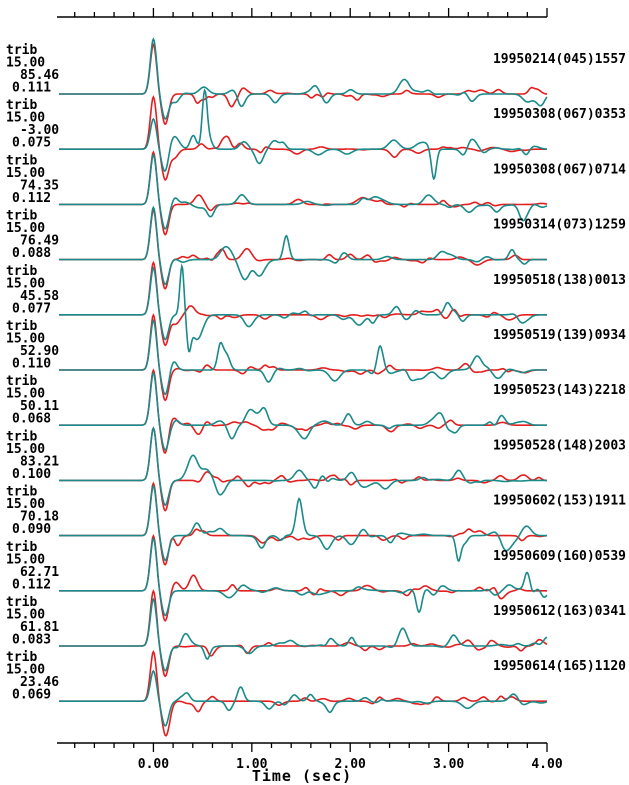 Image resolution: width=629 pixels, height=785 pixels. Describe the element at coordinates (302, 13) in the screenshot. I see `top-axis` at that location.